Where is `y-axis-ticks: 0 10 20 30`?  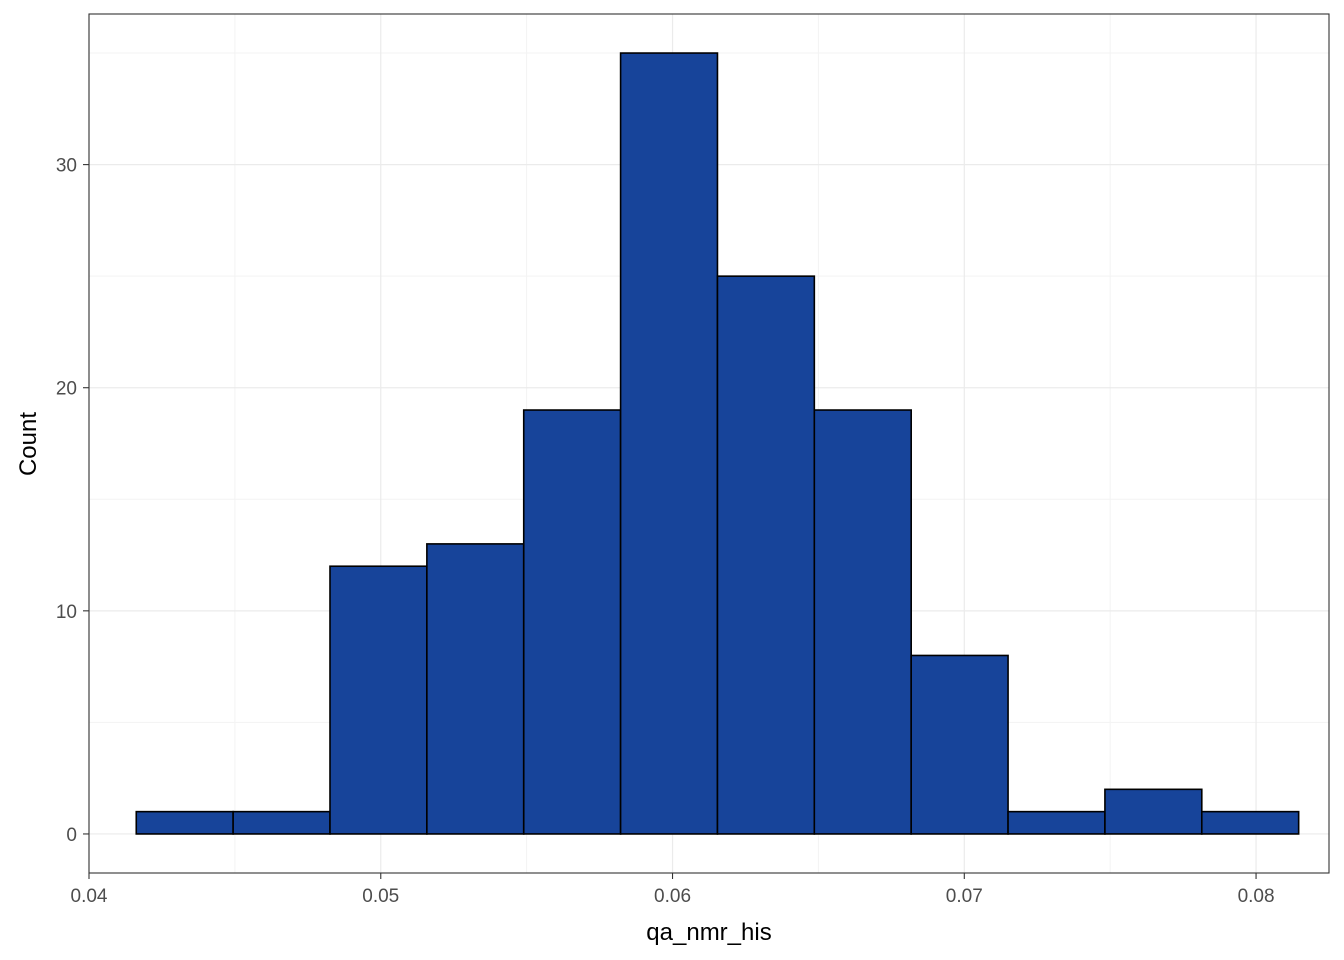
y-axis-ticks: 0 10 20 30 is located at coordinates (72, 501).